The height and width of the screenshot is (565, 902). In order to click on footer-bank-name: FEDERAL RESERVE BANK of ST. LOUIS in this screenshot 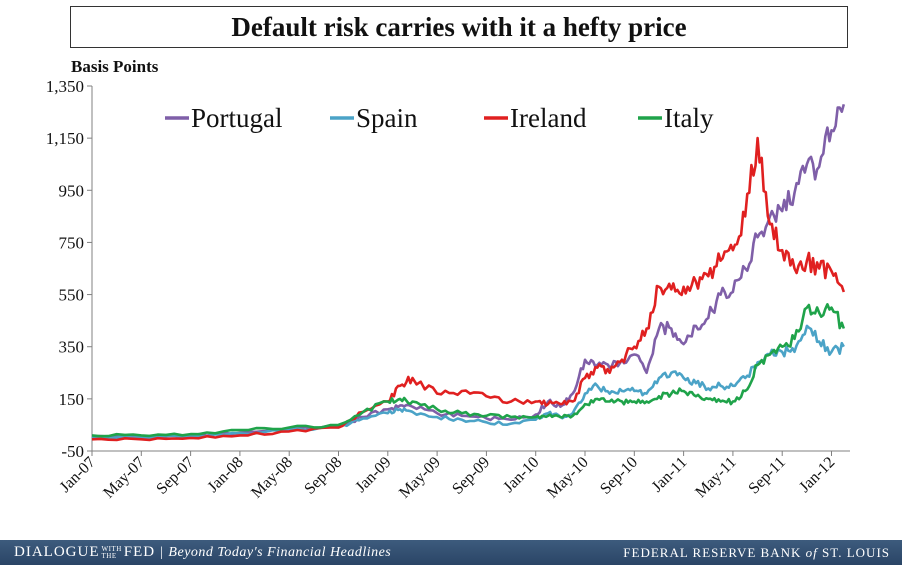, I will do `click(756, 553)`.